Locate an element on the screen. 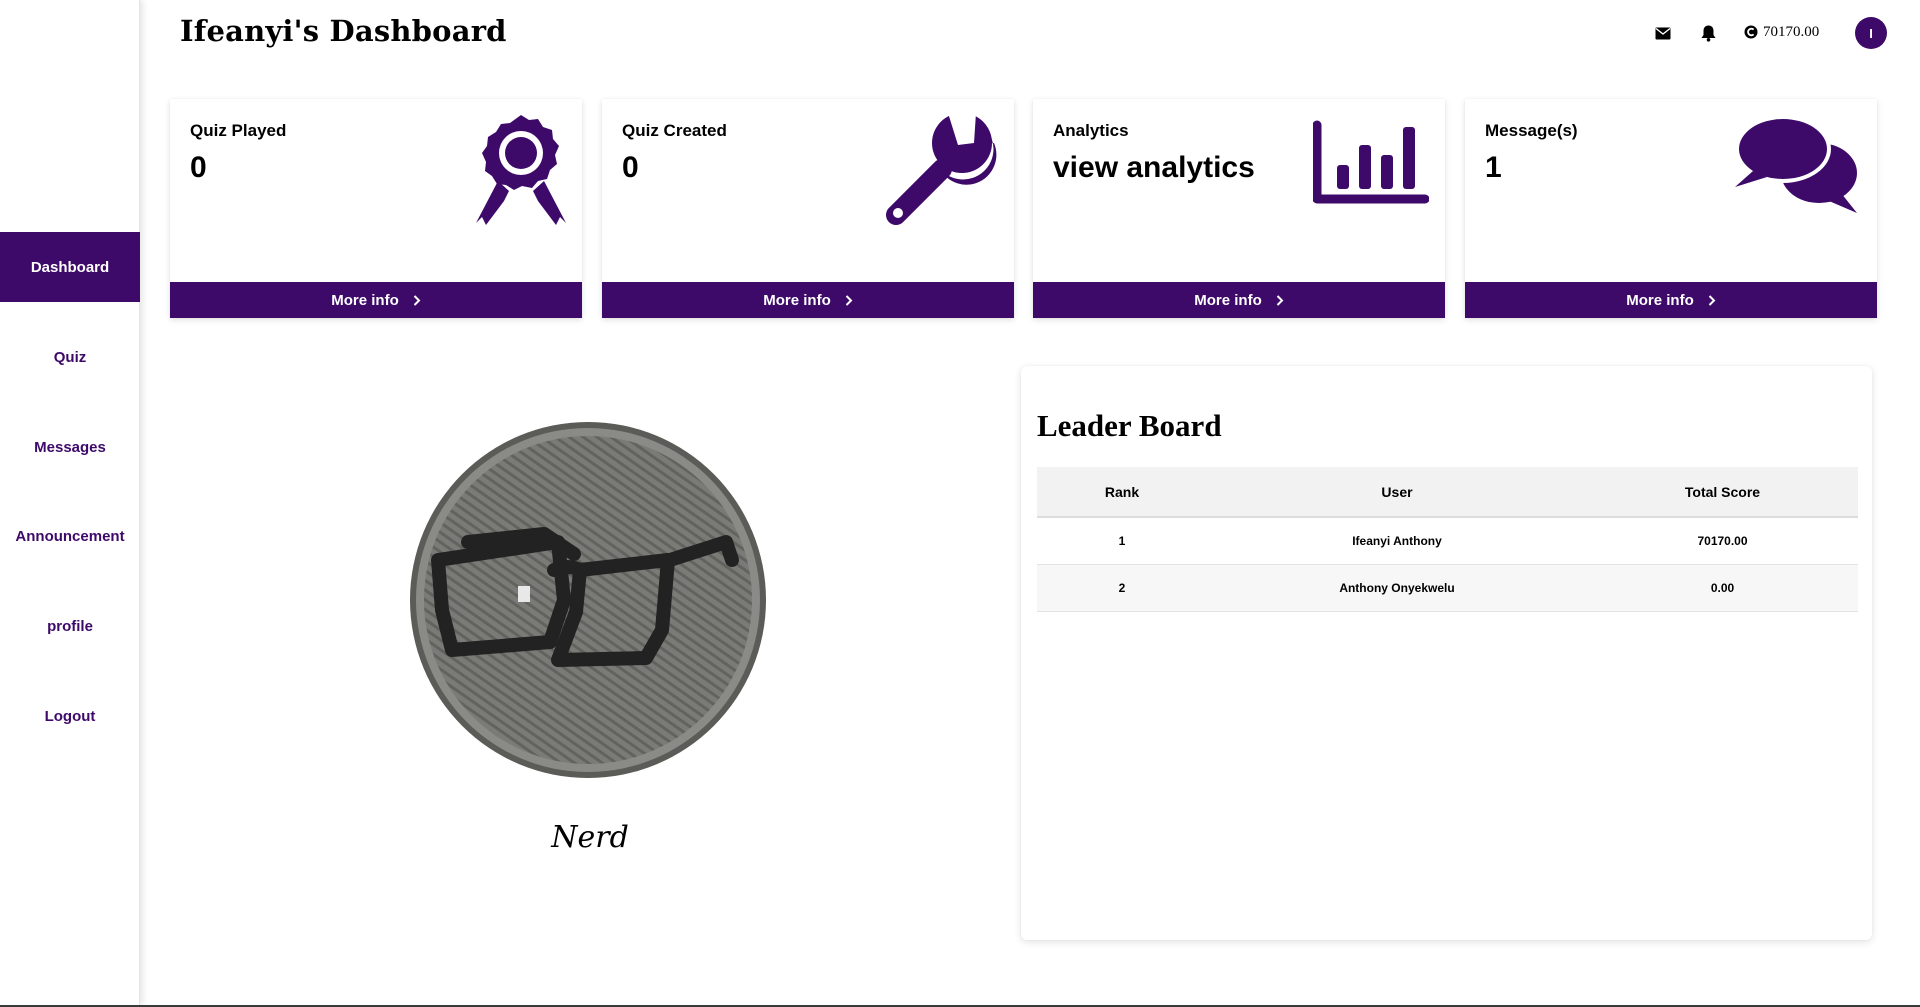 The image size is (1920, 1007). card-value: view analytics is located at coordinates (1154, 167).